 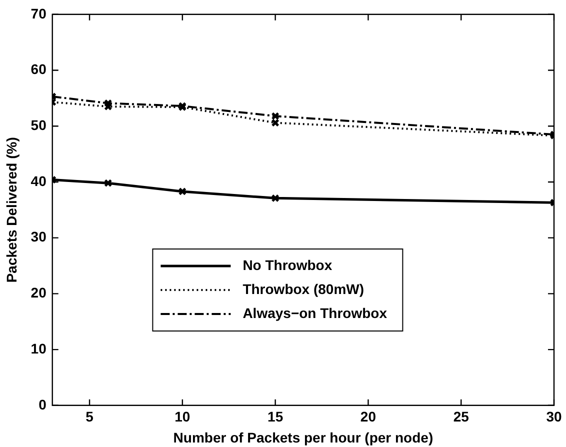 What do you see at coordinates (38, 124) in the screenshot?
I see `y-tick-label: 50` at bounding box center [38, 124].